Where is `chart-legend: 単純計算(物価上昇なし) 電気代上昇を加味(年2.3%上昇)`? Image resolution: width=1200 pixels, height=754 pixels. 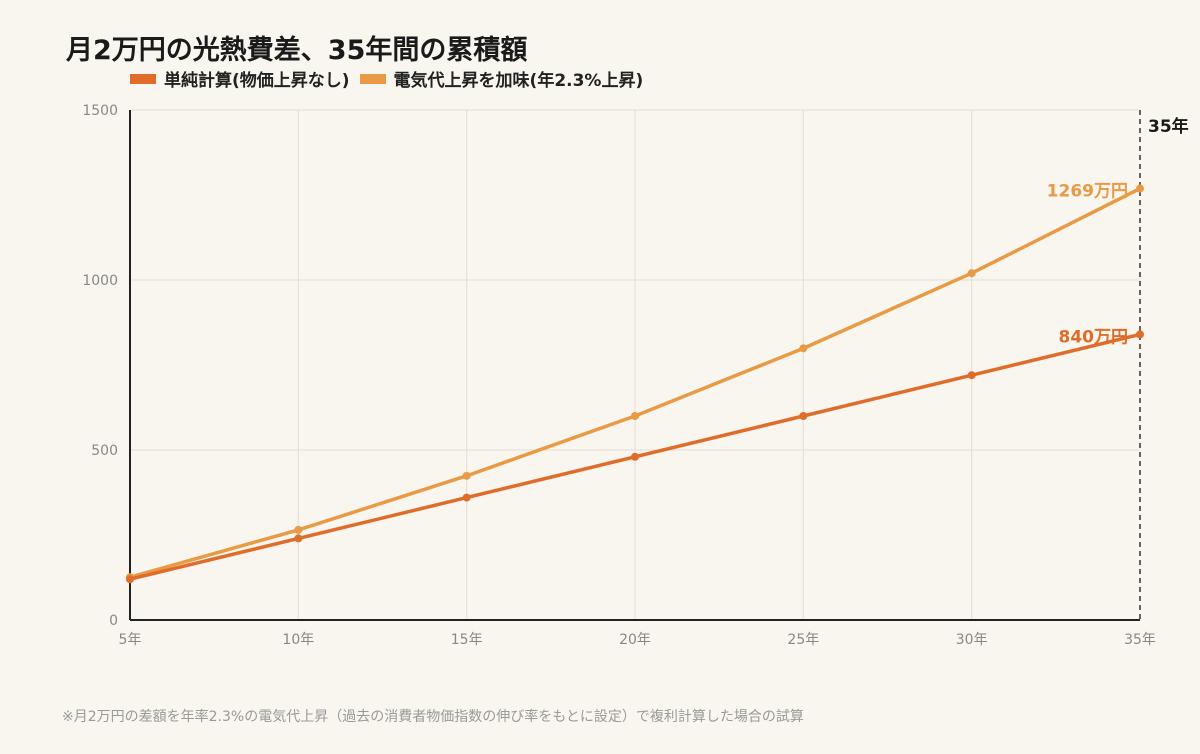 chart-legend: 単純計算(物価上昇なし) 電気代上昇を加味(年2.3%上昇) is located at coordinates (386, 78).